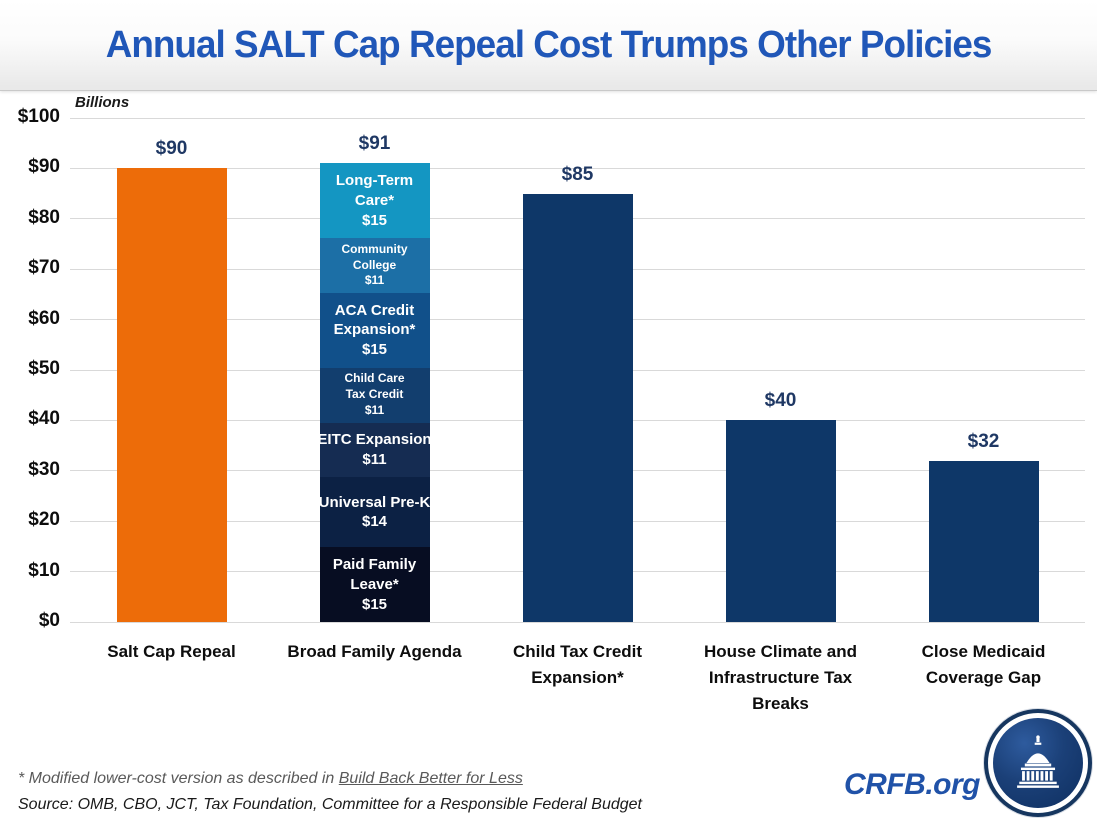  I want to click on bar-segment-child-care-tax-credit: Child Care Tax Credit $11, so click(374, 395).